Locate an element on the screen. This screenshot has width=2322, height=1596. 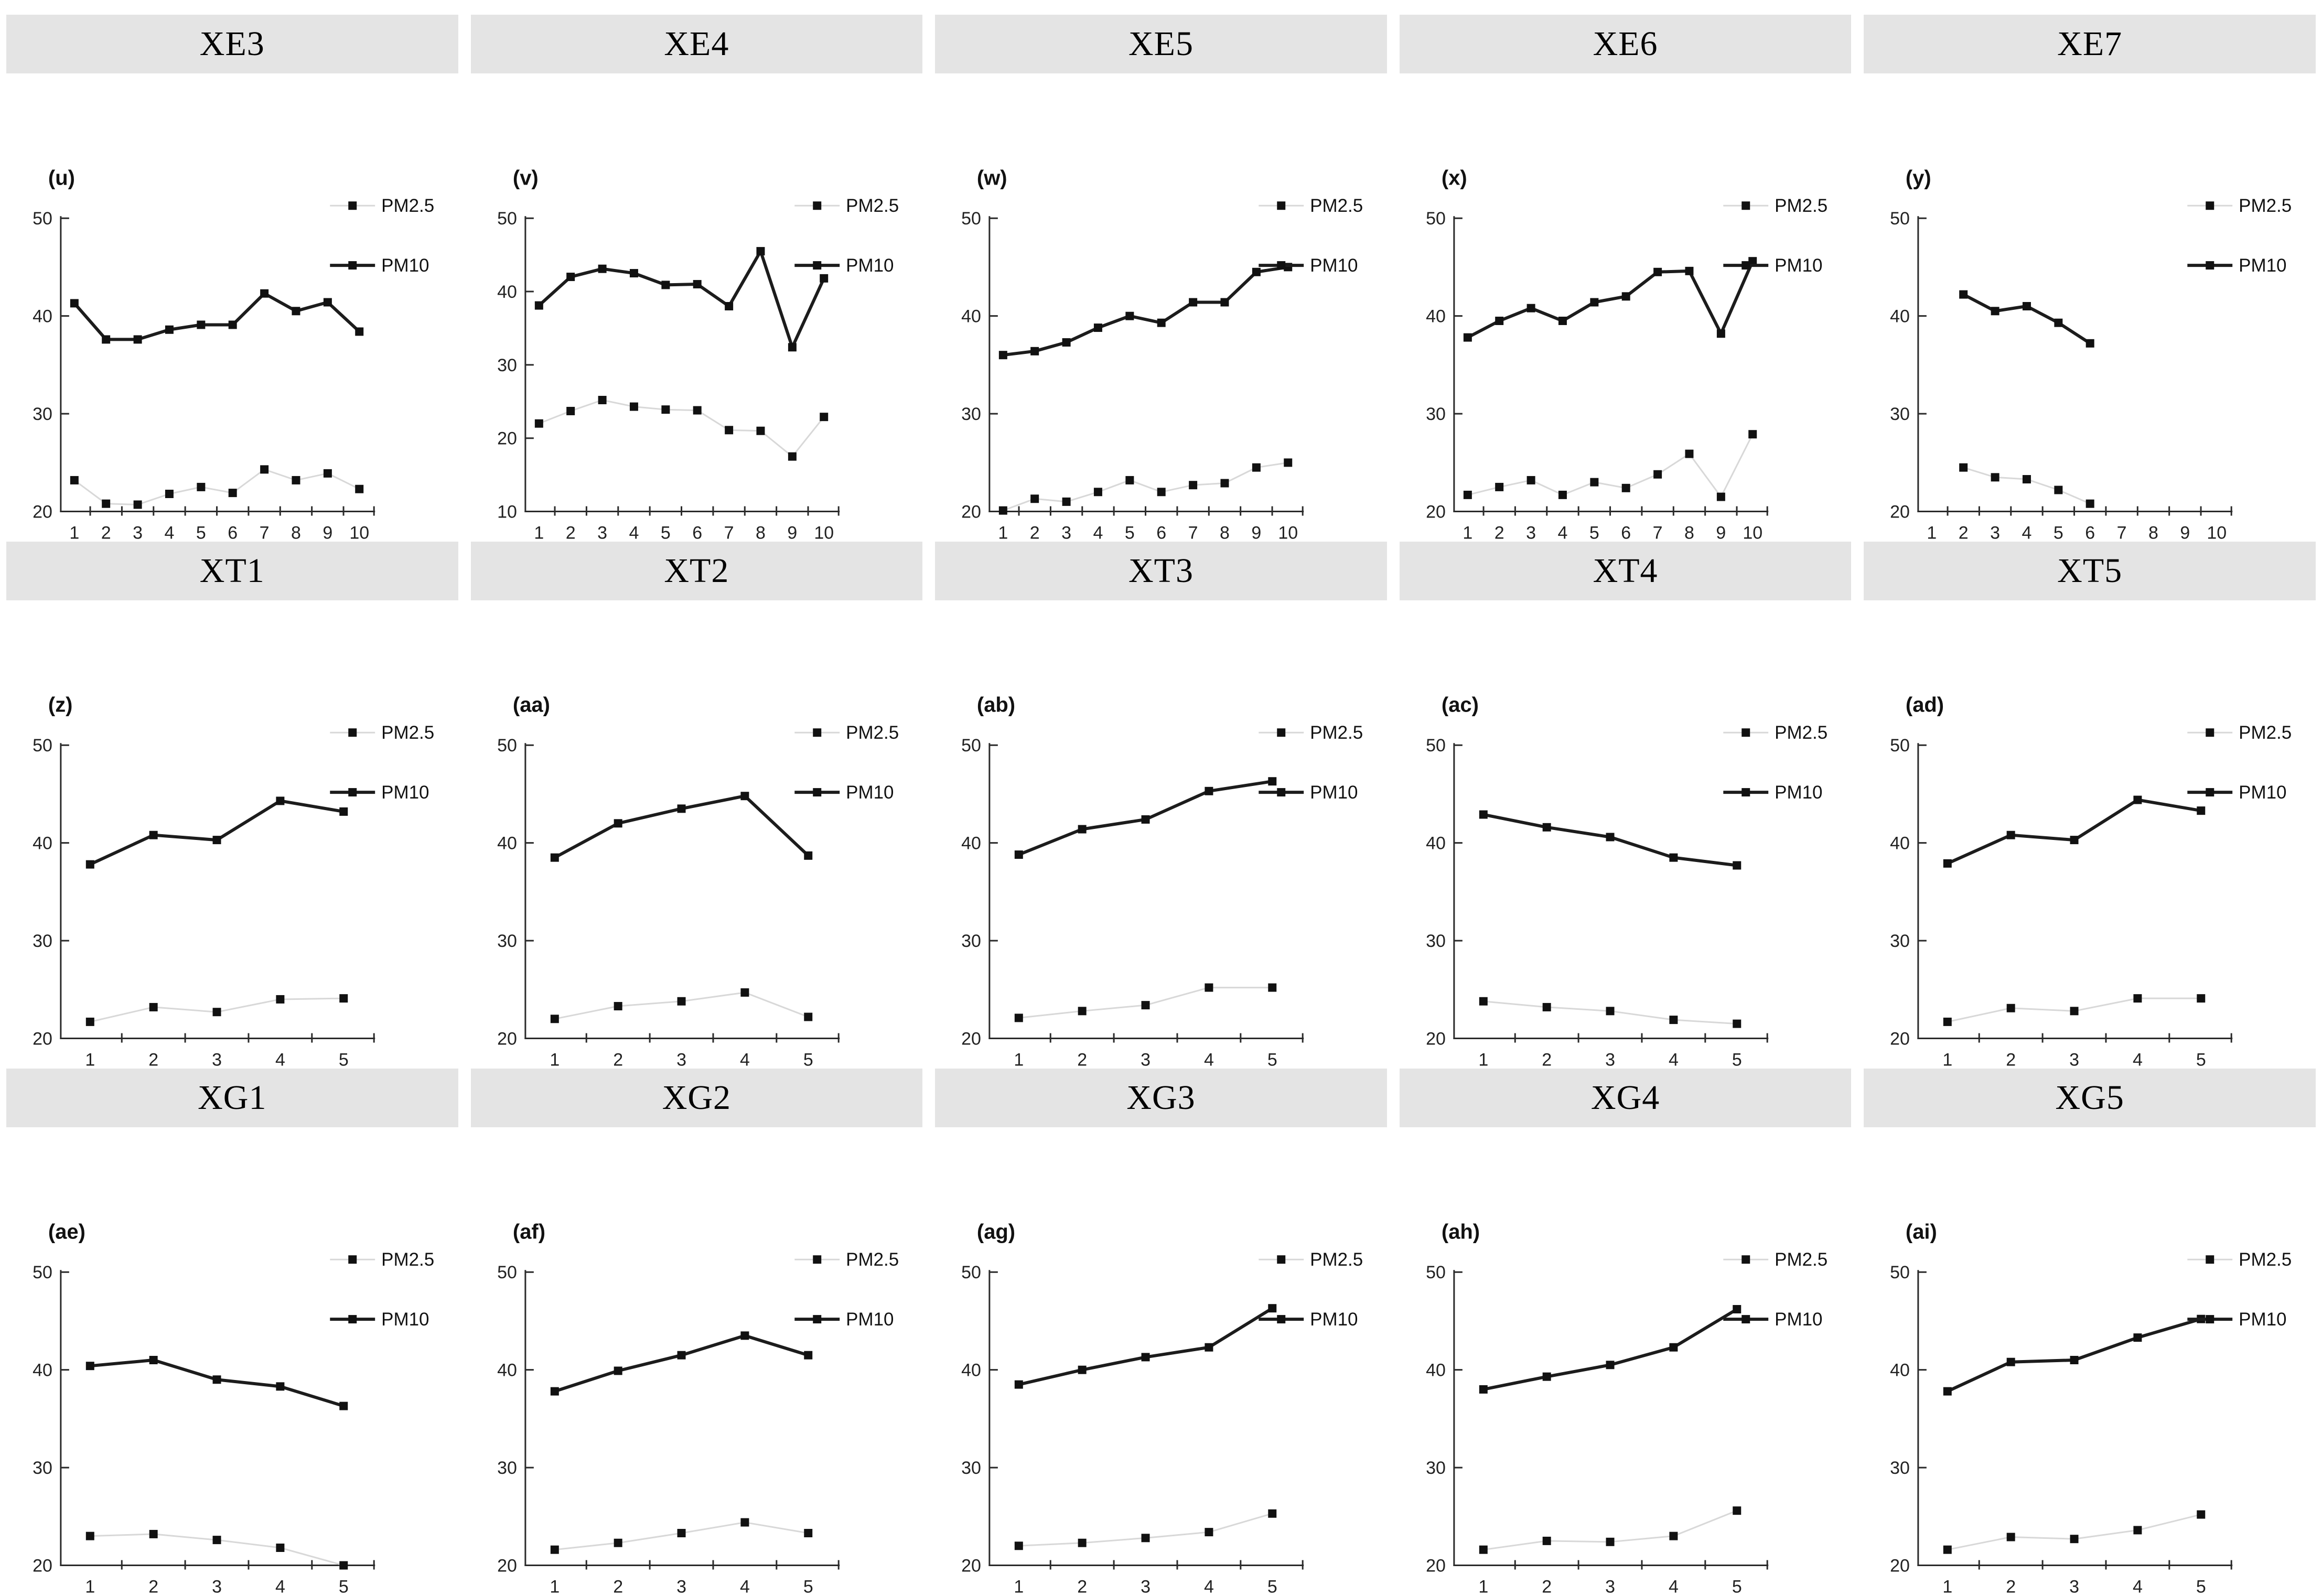
chart-canvas-XG4: (ah) 20 30 40 50 1 2 3 4 5 PM2.5 PM10 is located at coordinates (1627, 1407).